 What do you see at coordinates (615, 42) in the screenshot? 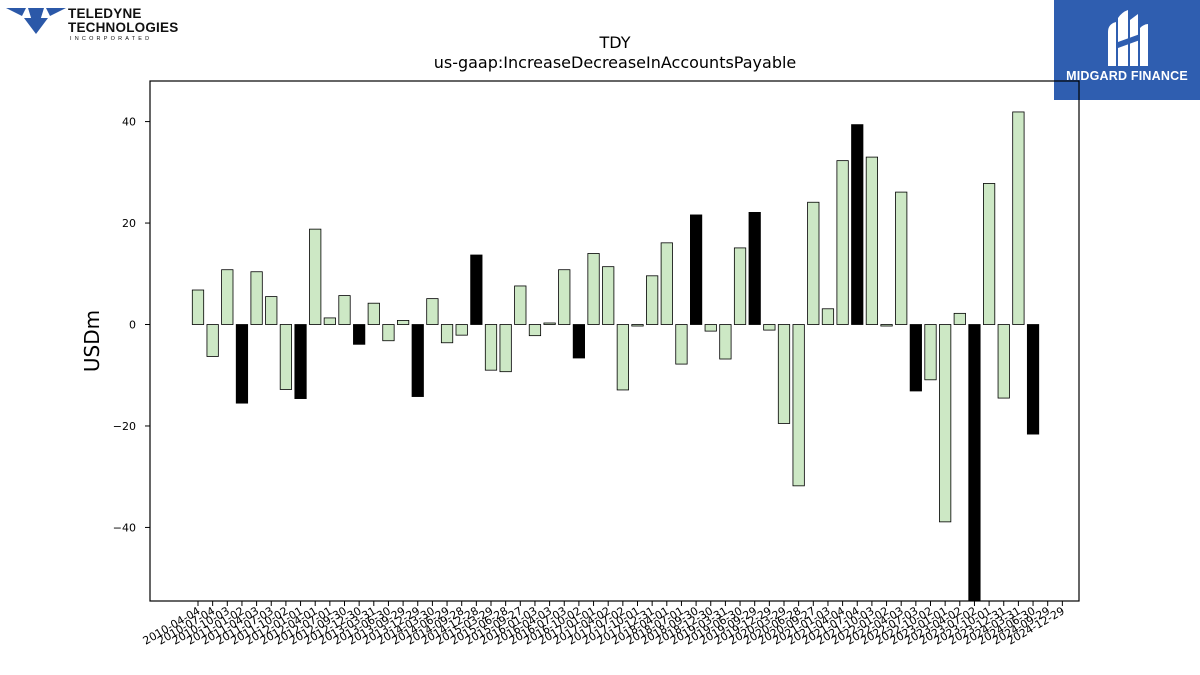
I see `chart-title: TDY` at bounding box center [615, 42].